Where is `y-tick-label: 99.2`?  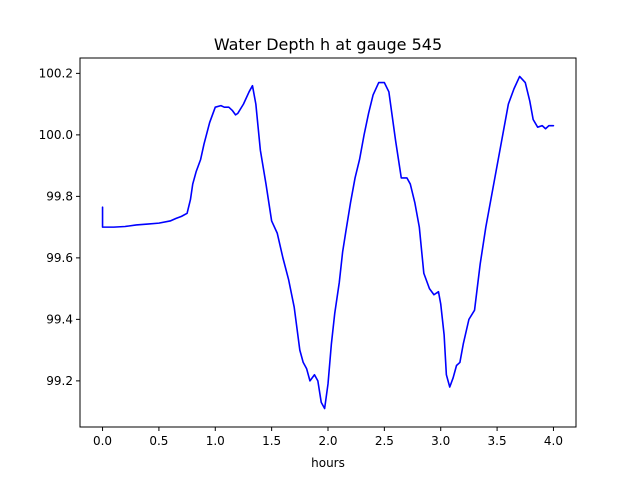 y-tick-label: 99.2 is located at coordinates (59, 381).